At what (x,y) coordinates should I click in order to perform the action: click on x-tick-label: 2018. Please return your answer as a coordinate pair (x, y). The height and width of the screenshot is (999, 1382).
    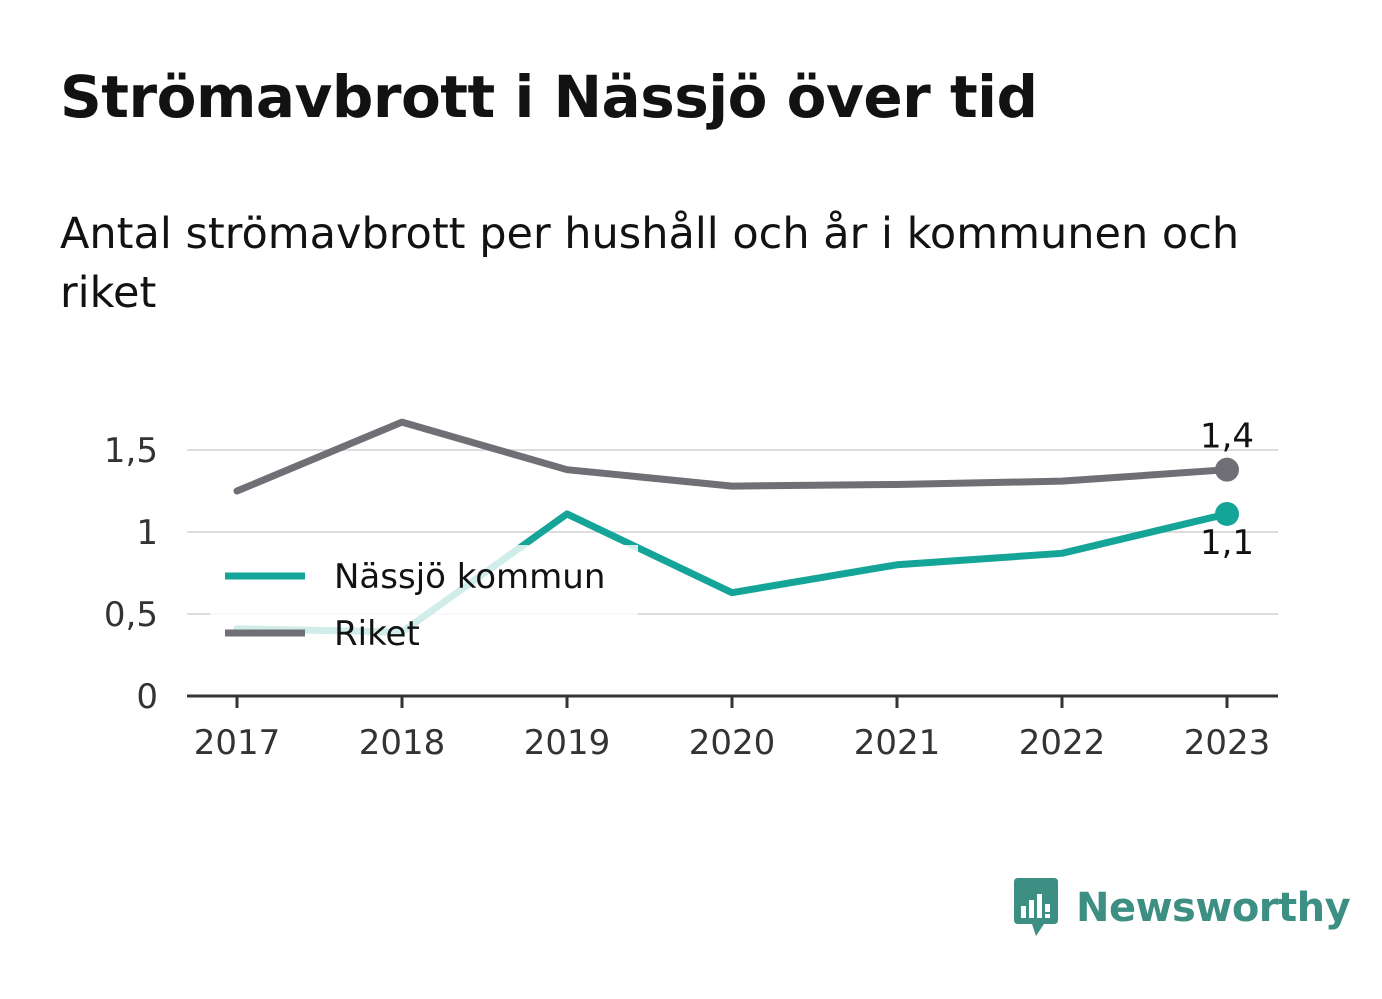
    Looking at the image, I should click on (402, 743).